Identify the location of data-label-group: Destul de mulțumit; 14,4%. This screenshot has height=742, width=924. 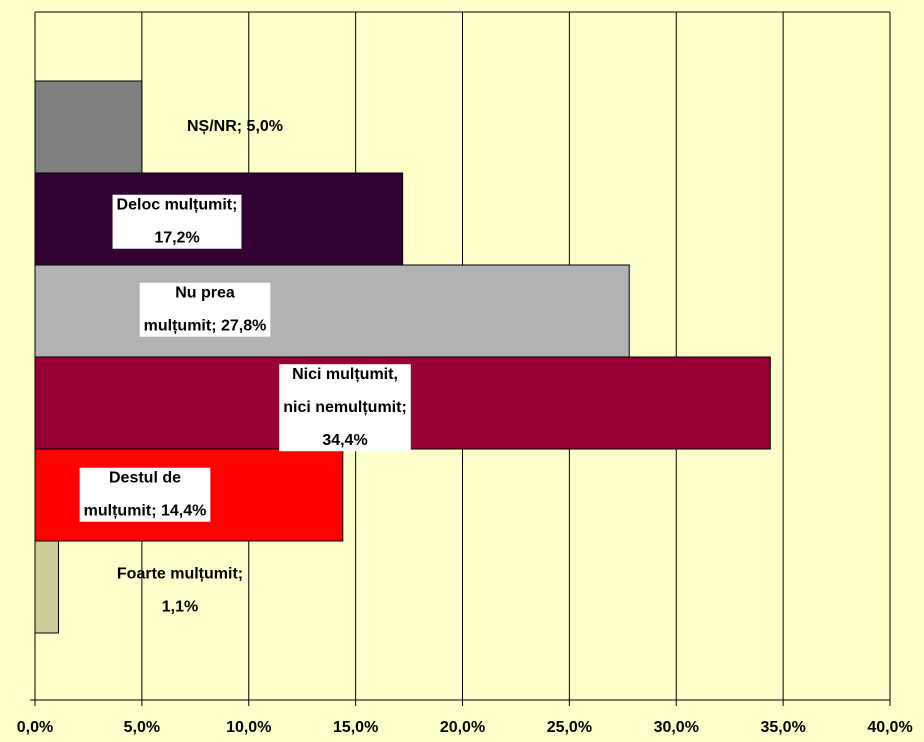
(145, 494).